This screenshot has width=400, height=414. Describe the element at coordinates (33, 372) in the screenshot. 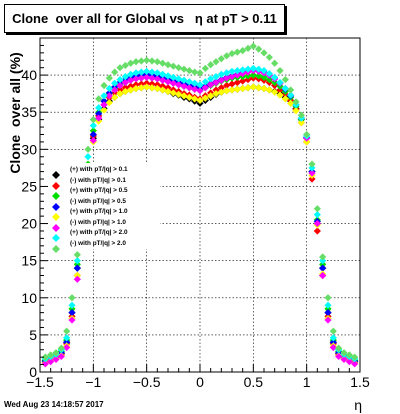

I see `y-tick-label: 0` at that location.